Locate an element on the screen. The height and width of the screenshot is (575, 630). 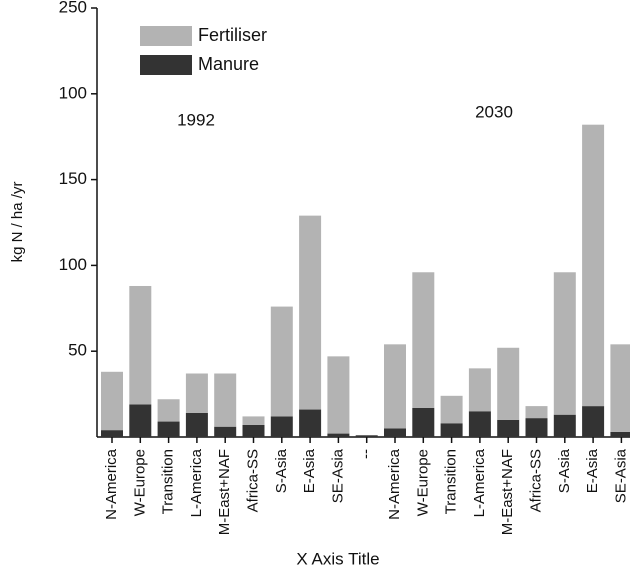
y-tick-label: 50 is located at coordinates (77, 350).